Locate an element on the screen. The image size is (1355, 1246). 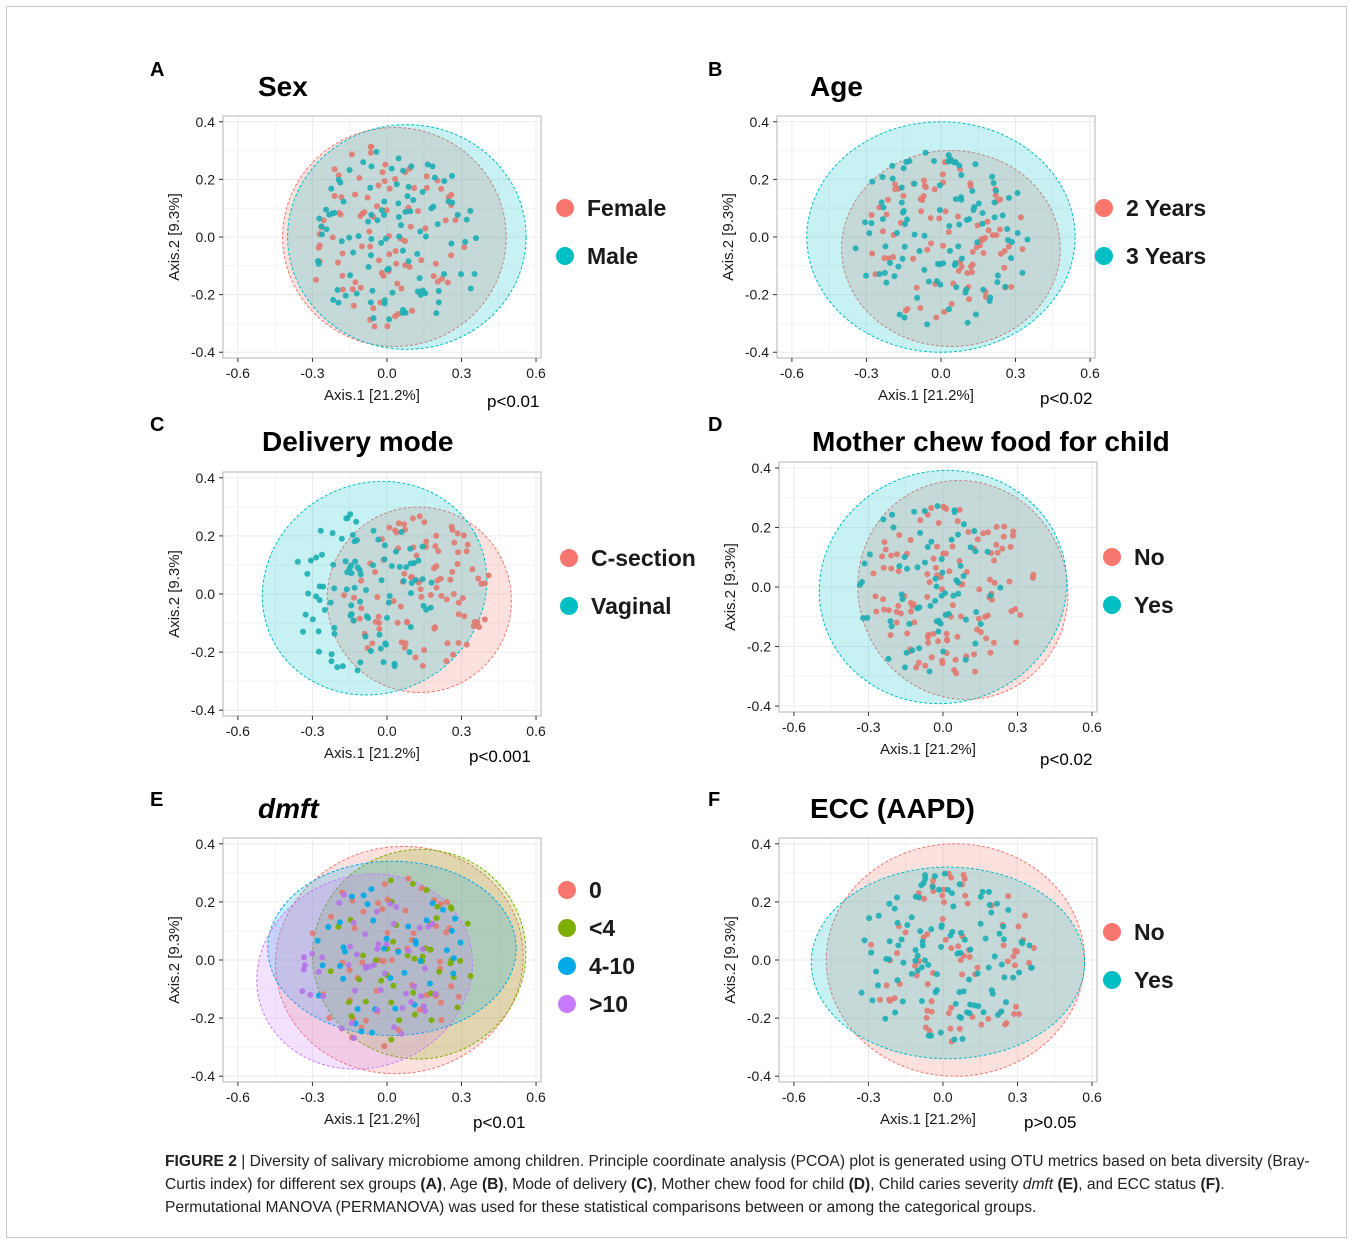
legend-label: No is located at coordinates (1149, 557).